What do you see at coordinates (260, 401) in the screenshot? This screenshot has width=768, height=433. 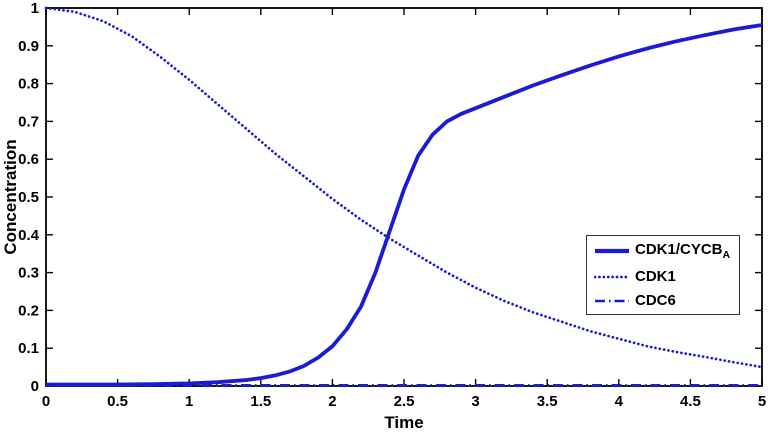 I see `x-tick-label: 1.5` at bounding box center [260, 401].